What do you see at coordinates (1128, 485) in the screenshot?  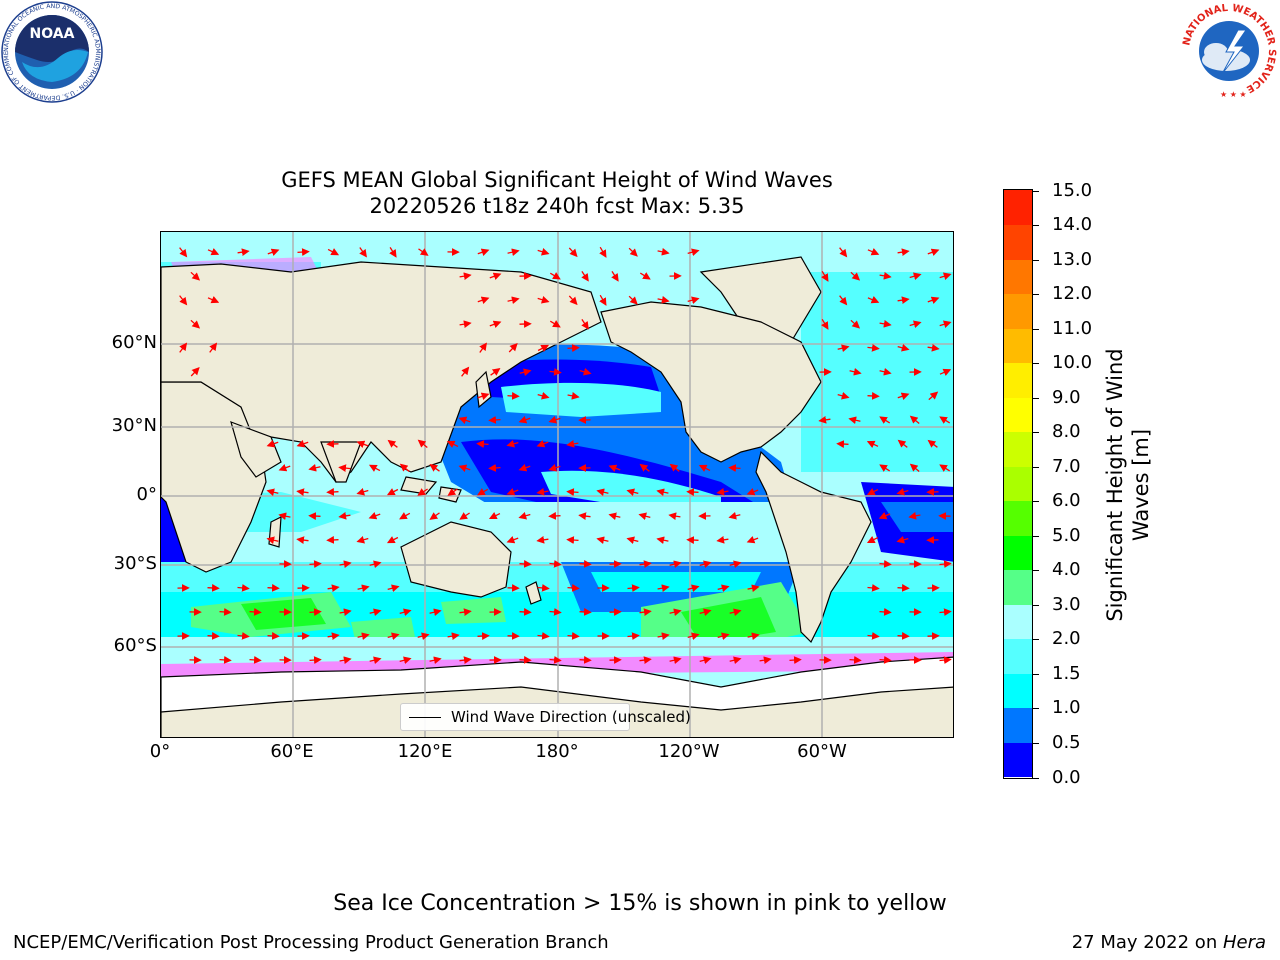 I see `colorbar-title: Significant Height of Wind Waves [m]` at bounding box center [1128, 485].